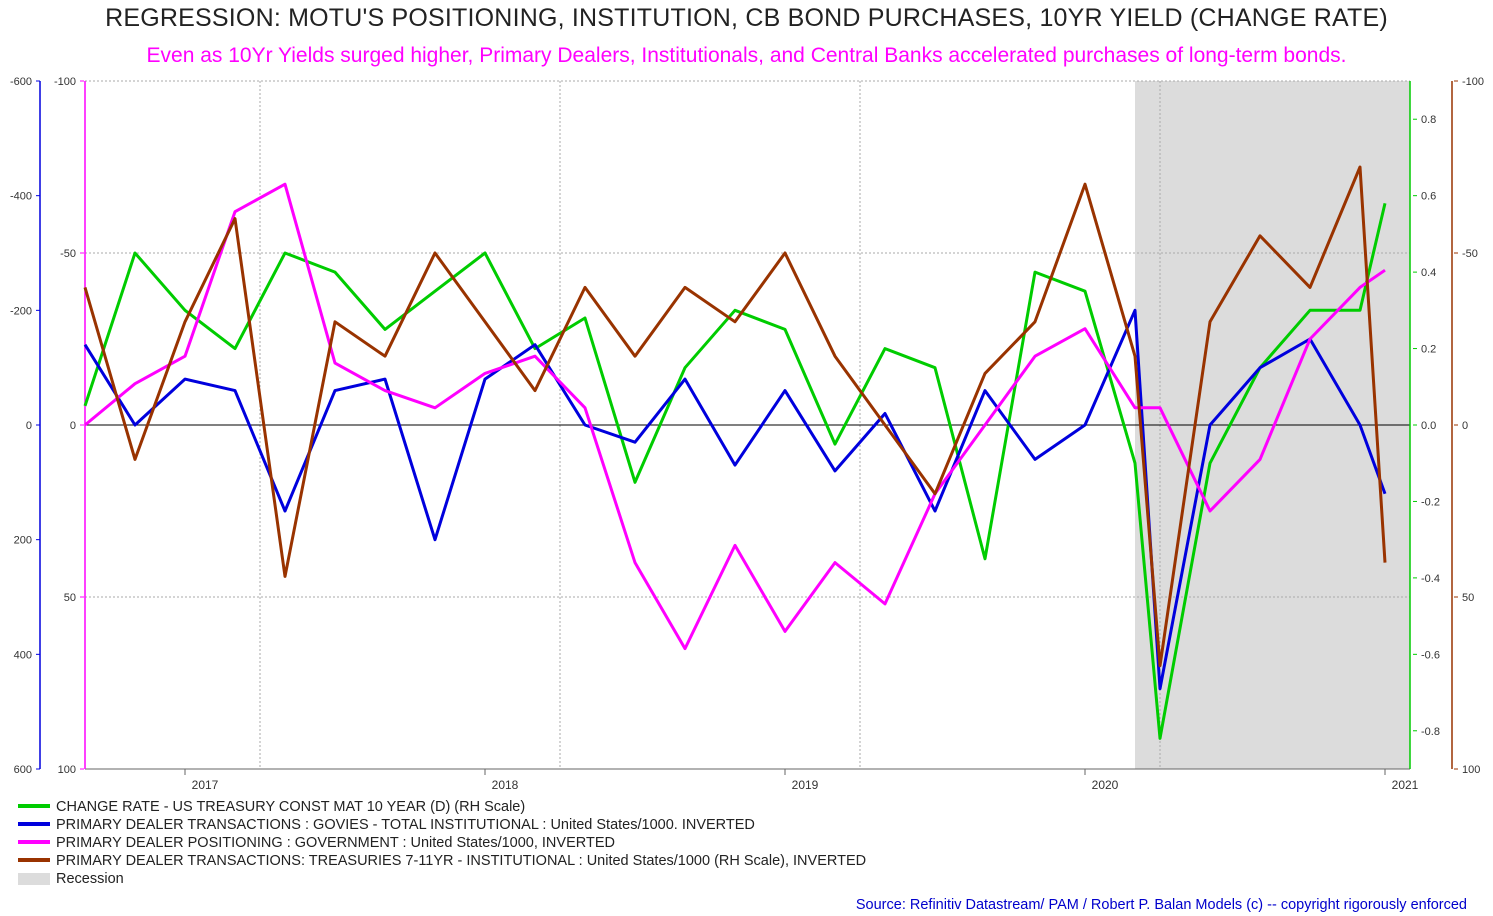 Image resolution: width=1493 pixels, height=916 pixels. I want to click on x-tick-label: 2020, so click(1105, 785).